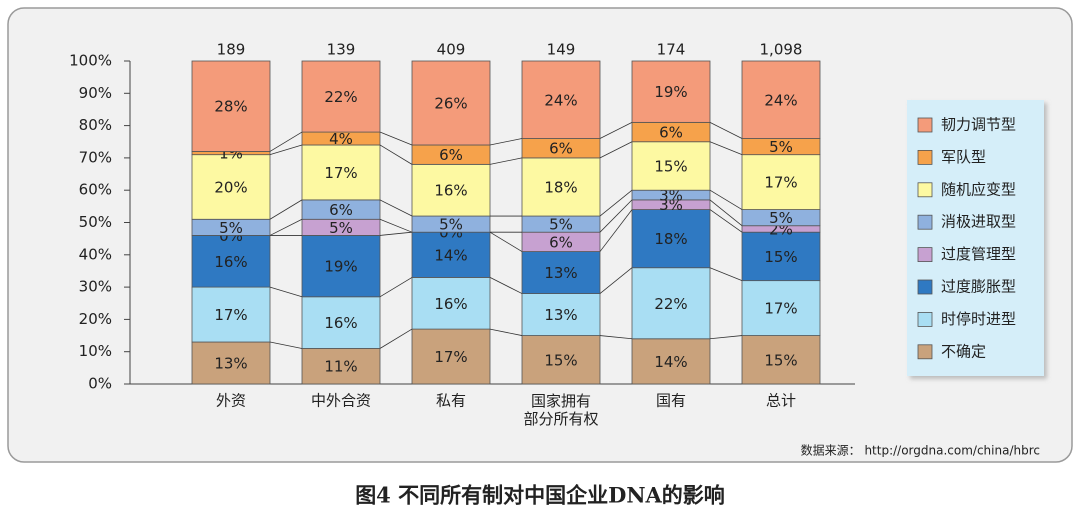 The width and height of the screenshot is (1080, 525). I want to click on legend-label: 消极进取型, so click(978, 222).